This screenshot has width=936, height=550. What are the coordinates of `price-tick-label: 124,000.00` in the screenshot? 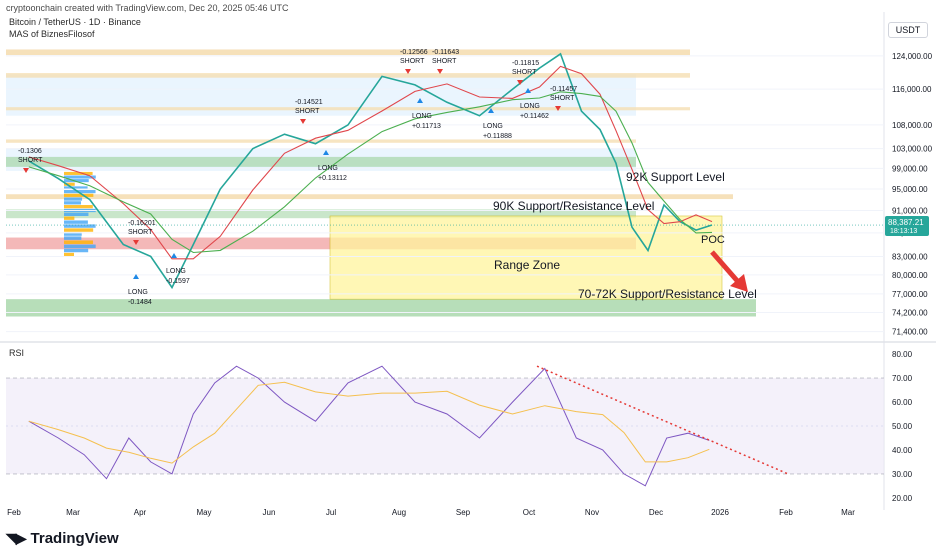 It's located at (912, 56).